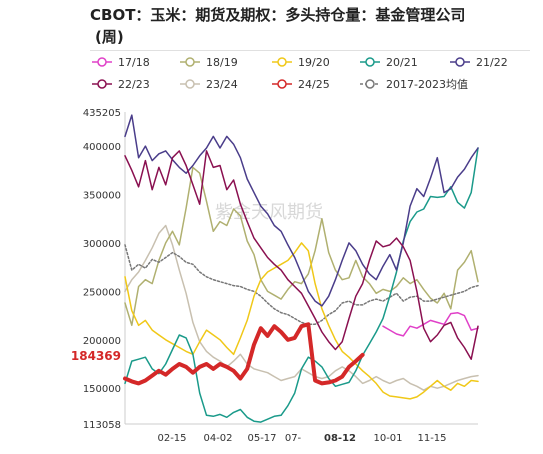 The width and height of the screenshot is (543, 454). Describe the element at coordinates (102, 292) in the screenshot. I see `y-tick-label: 250000` at that location.